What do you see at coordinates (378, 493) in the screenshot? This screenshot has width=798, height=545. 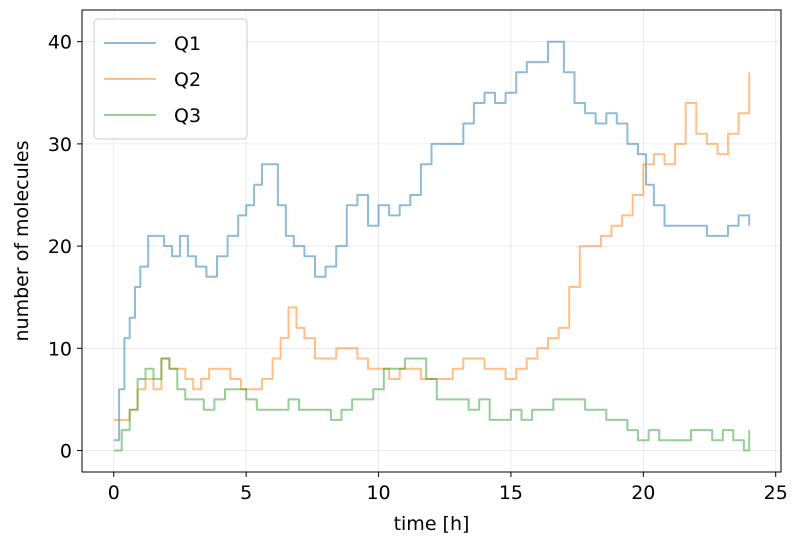 I see `x-tick-label: 10` at bounding box center [378, 493].